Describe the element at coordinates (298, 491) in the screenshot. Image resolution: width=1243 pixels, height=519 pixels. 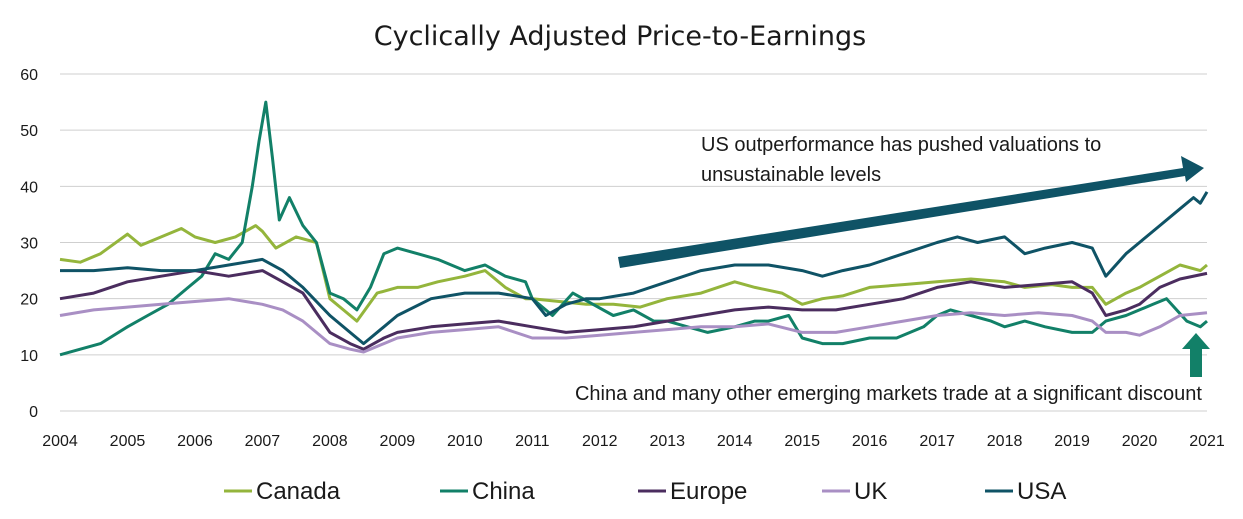
I see `legend-label: Canada` at that location.